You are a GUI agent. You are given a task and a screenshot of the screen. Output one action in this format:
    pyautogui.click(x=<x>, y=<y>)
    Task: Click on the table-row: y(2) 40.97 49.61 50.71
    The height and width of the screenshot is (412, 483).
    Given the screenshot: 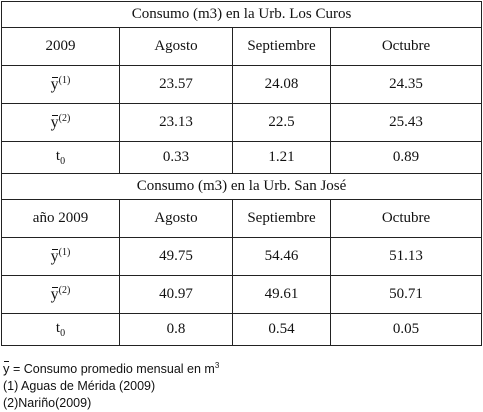 What is the action you would take?
    pyautogui.click(x=242, y=294)
    